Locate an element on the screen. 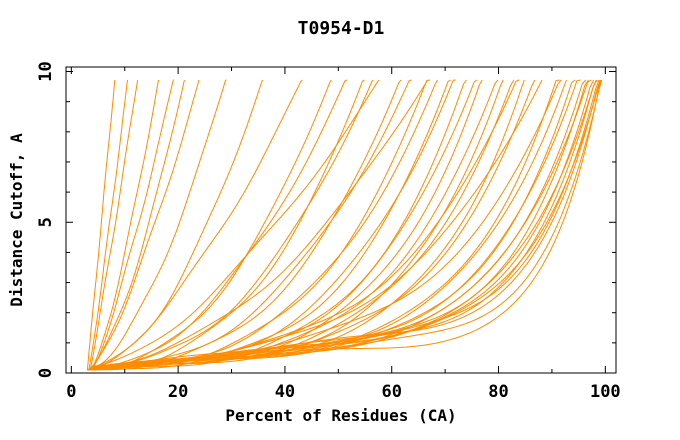 The height and width of the screenshot is (440, 680). x-tick-label: 60 is located at coordinates (391, 392).